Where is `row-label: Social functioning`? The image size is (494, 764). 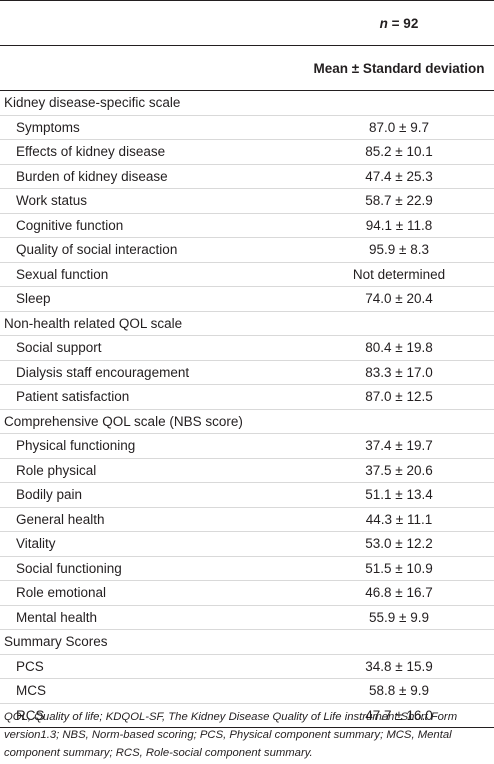
row-label: Social functioning is located at coordinates (69, 568).